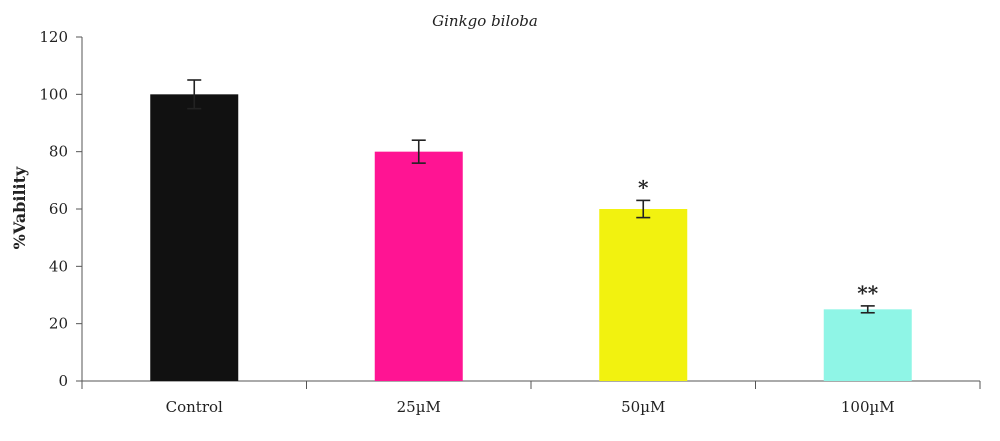  Describe the element at coordinates (643, 187) in the screenshot. I see `significance-marker: *` at that location.